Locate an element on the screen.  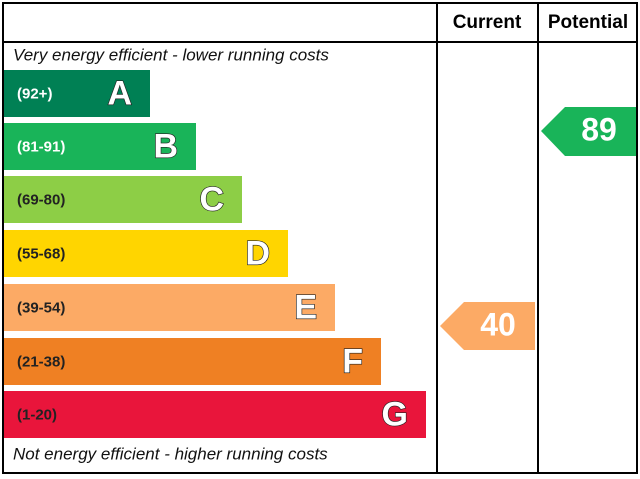
potential-score: 89 is located at coordinates (599, 129).